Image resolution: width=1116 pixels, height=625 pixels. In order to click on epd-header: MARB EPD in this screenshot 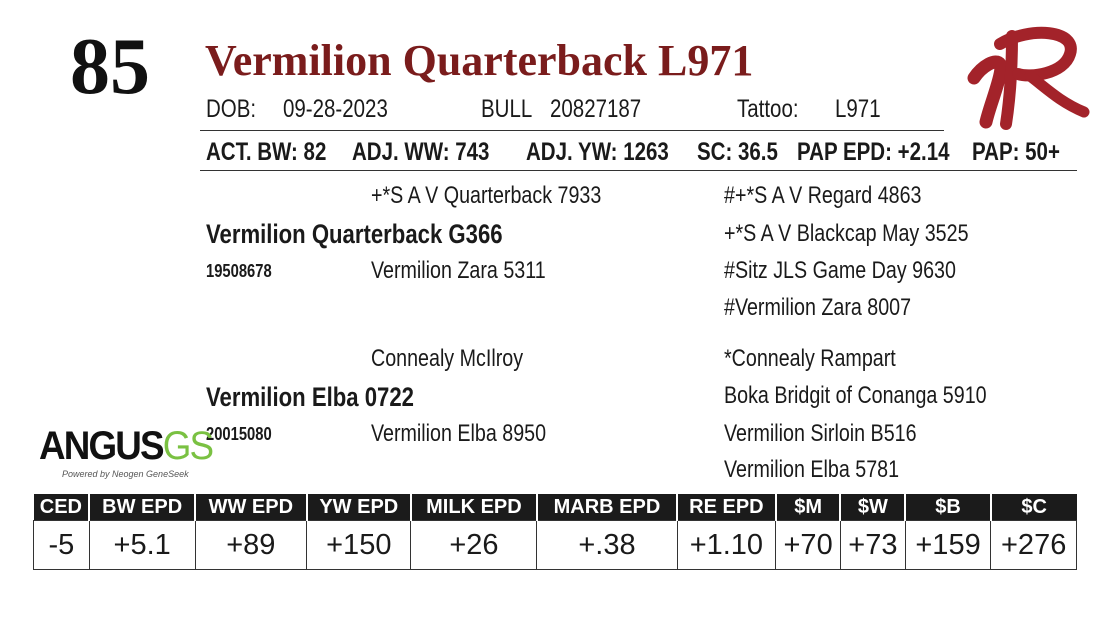, I will do `click(606, 507)`.